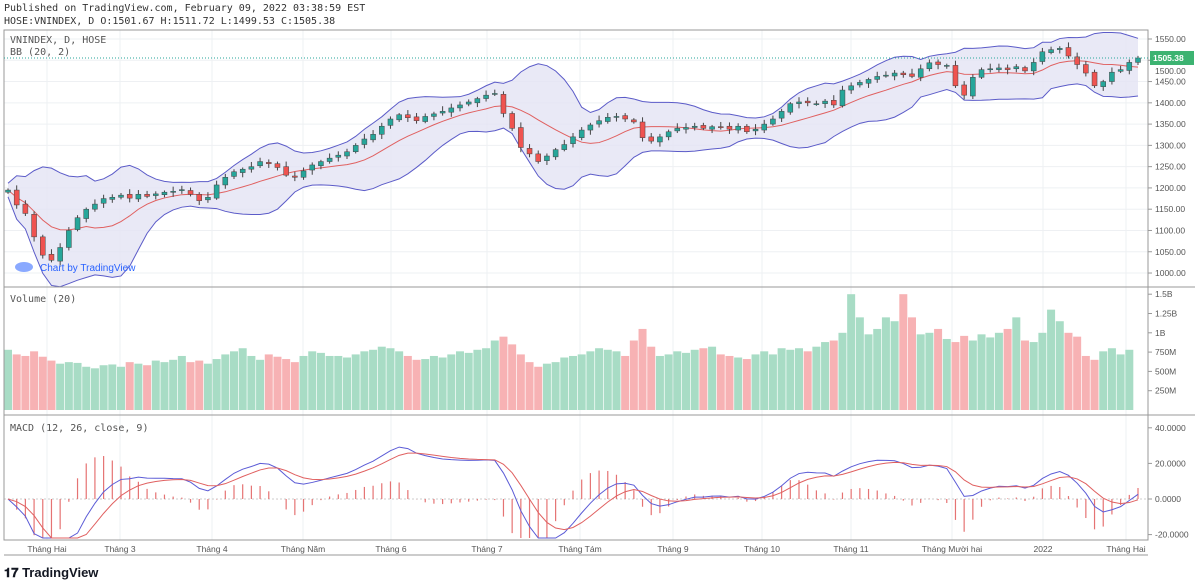  Describe the element at coordinates (1170, 39) in the screenshot. I see `price-tick-label: 1550.00` at that location.